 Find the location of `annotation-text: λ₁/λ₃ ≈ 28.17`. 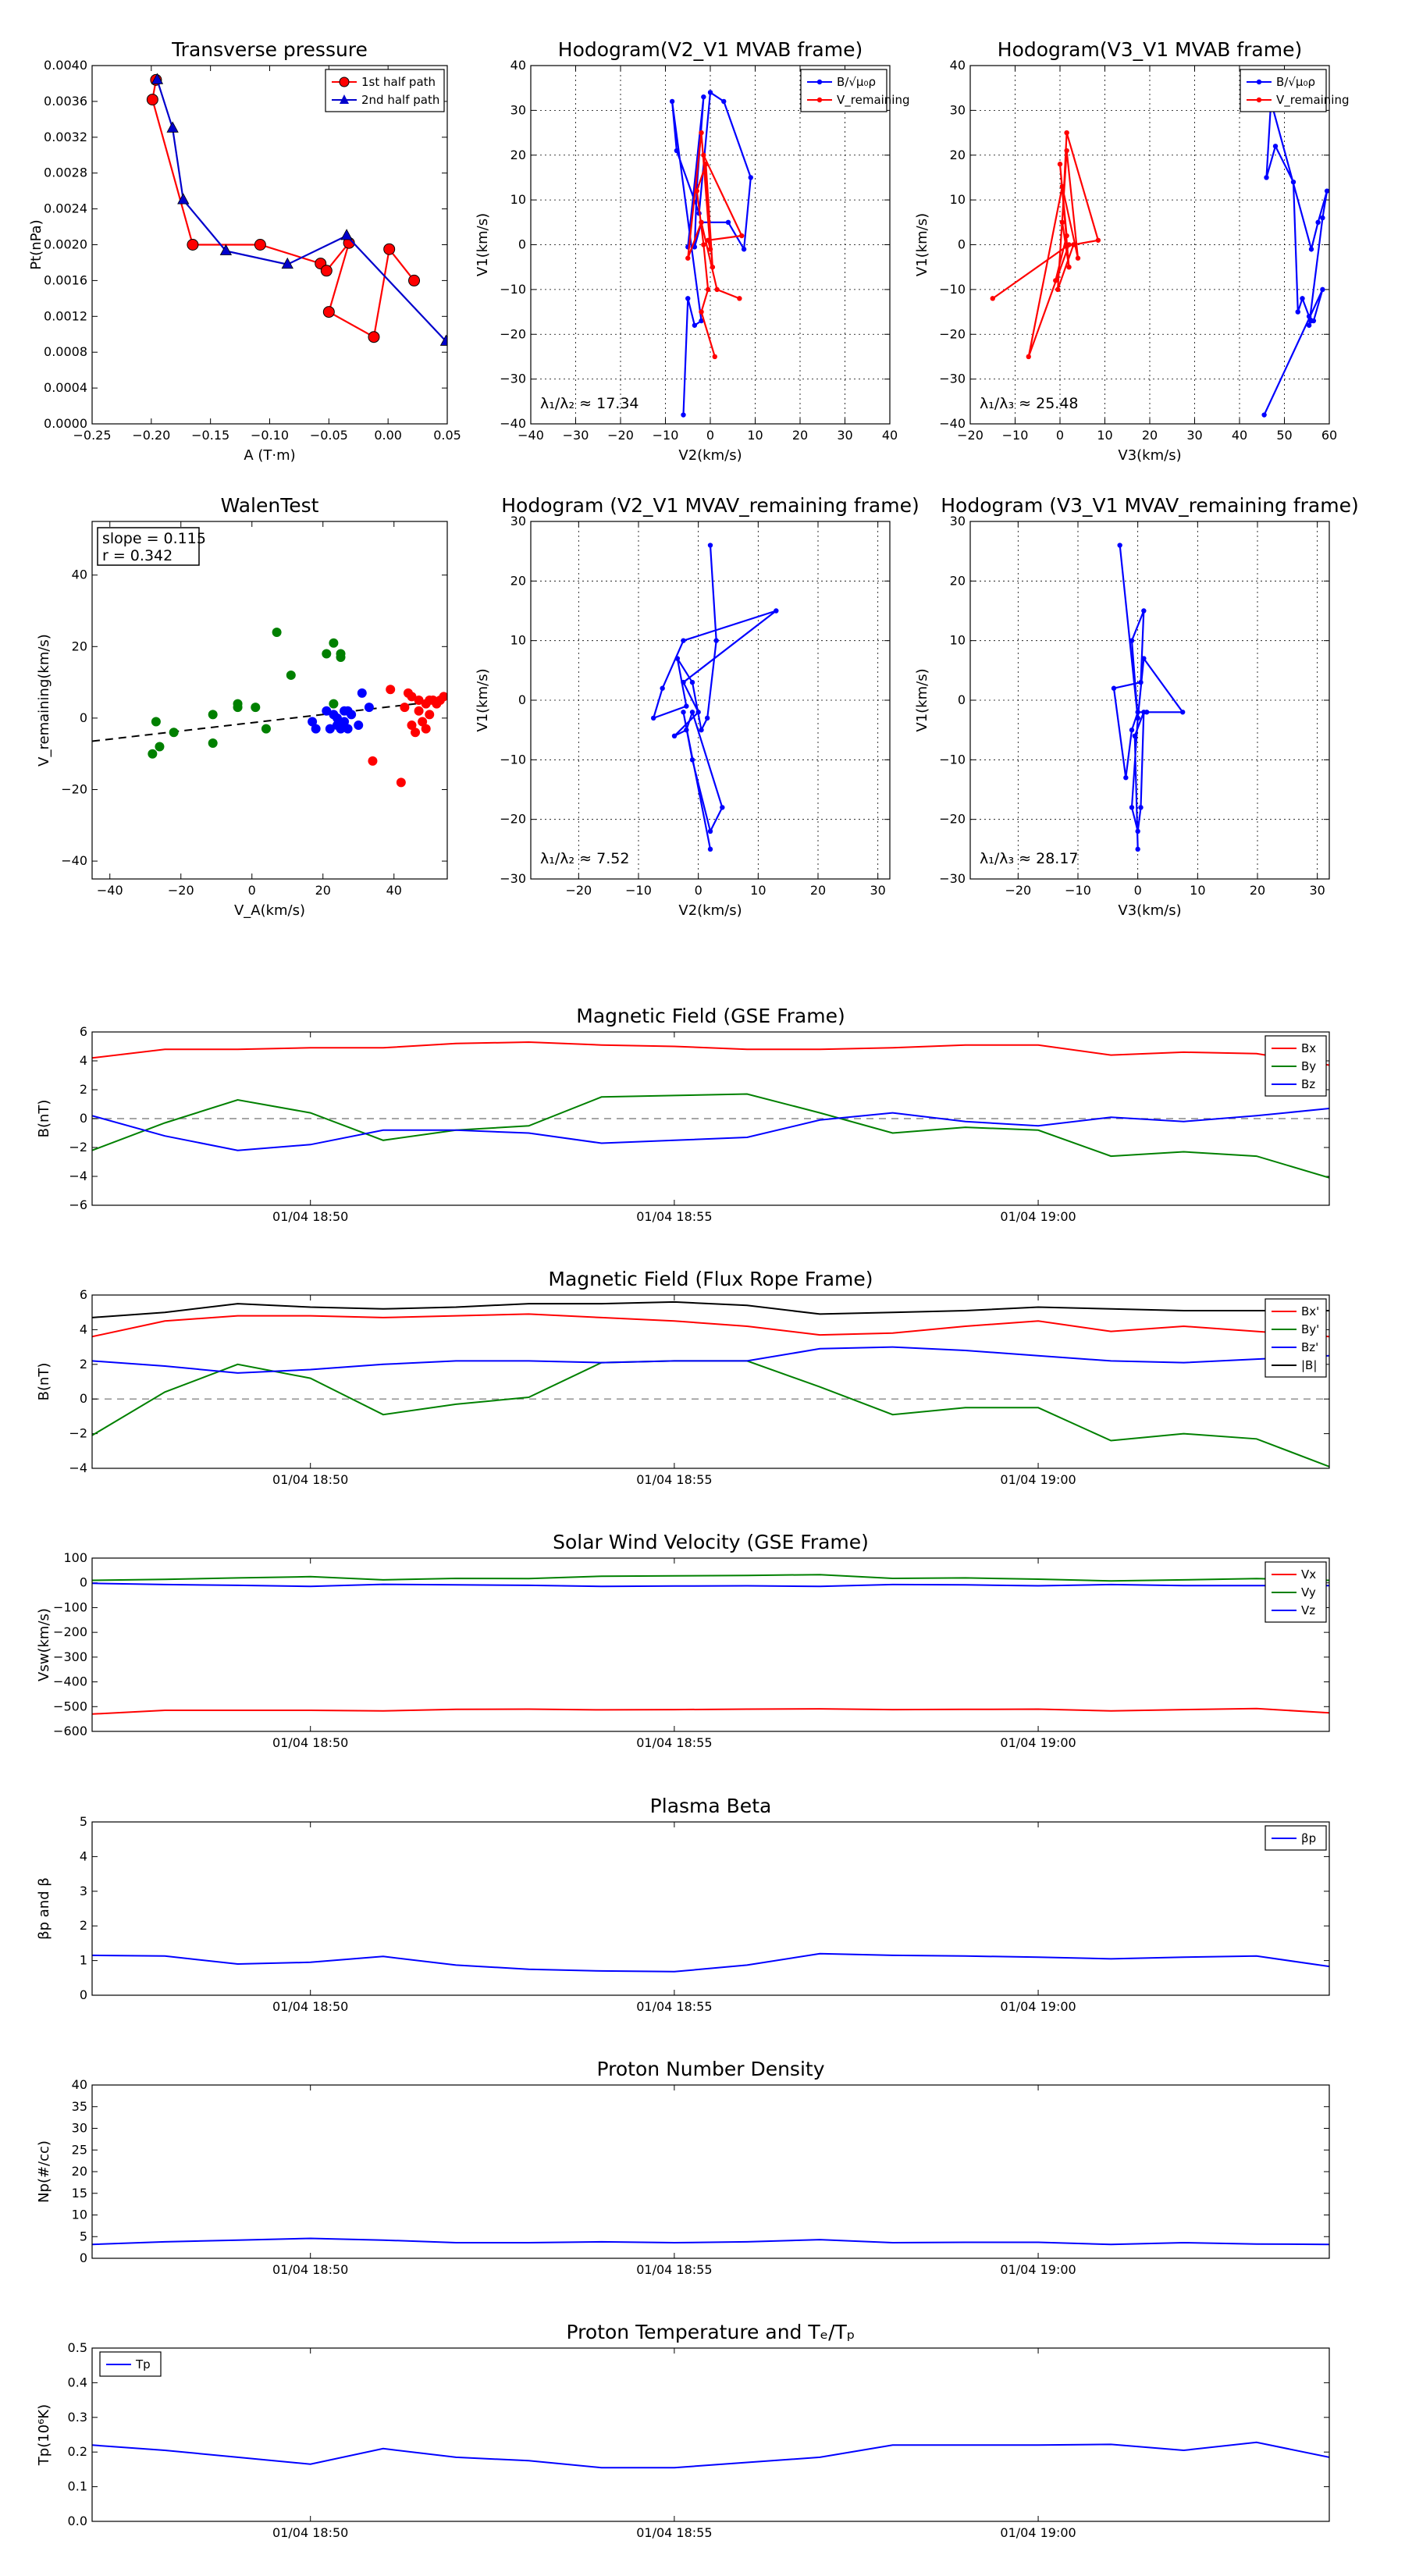

annotation-text: λ₁/λ₃ ≈ 28.17 is located at coordinates (1029, 858).